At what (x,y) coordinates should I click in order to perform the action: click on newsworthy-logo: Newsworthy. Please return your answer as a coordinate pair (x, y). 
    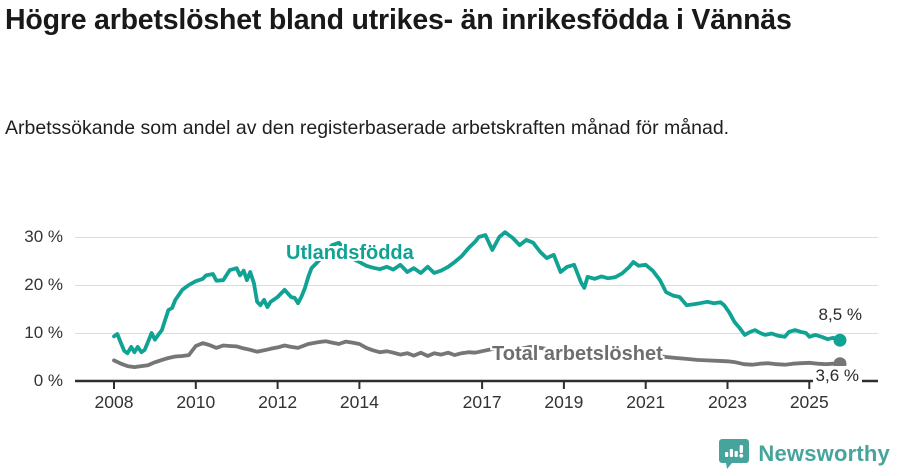
    Looking at the image, I should click on (804, 453).